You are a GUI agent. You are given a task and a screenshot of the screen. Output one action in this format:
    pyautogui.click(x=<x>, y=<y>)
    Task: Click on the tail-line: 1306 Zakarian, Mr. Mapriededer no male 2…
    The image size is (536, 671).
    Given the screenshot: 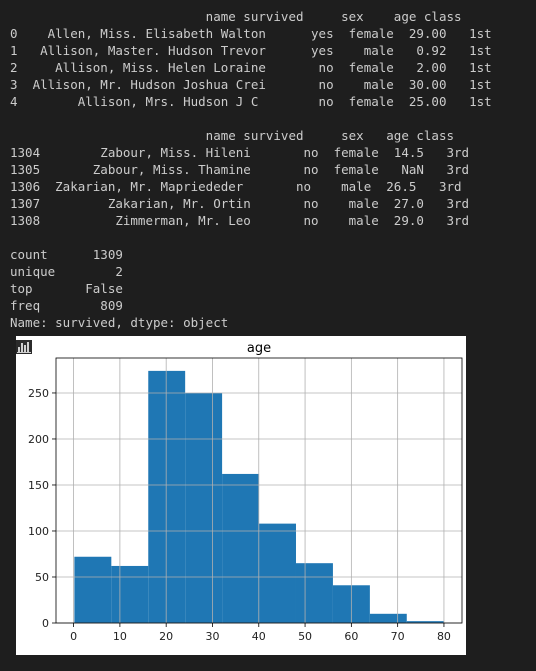 What is the action you would take?
    pyautogui.click(x=236, y=186)
    